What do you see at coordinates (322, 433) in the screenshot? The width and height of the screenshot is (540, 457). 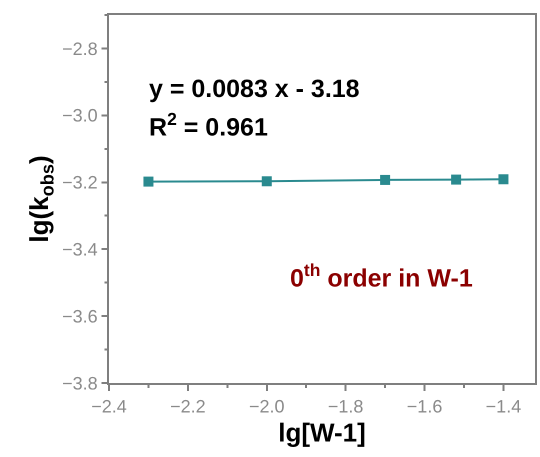 I see `x-axis-title: lg[W-1]` at bounding box center [322, 433].